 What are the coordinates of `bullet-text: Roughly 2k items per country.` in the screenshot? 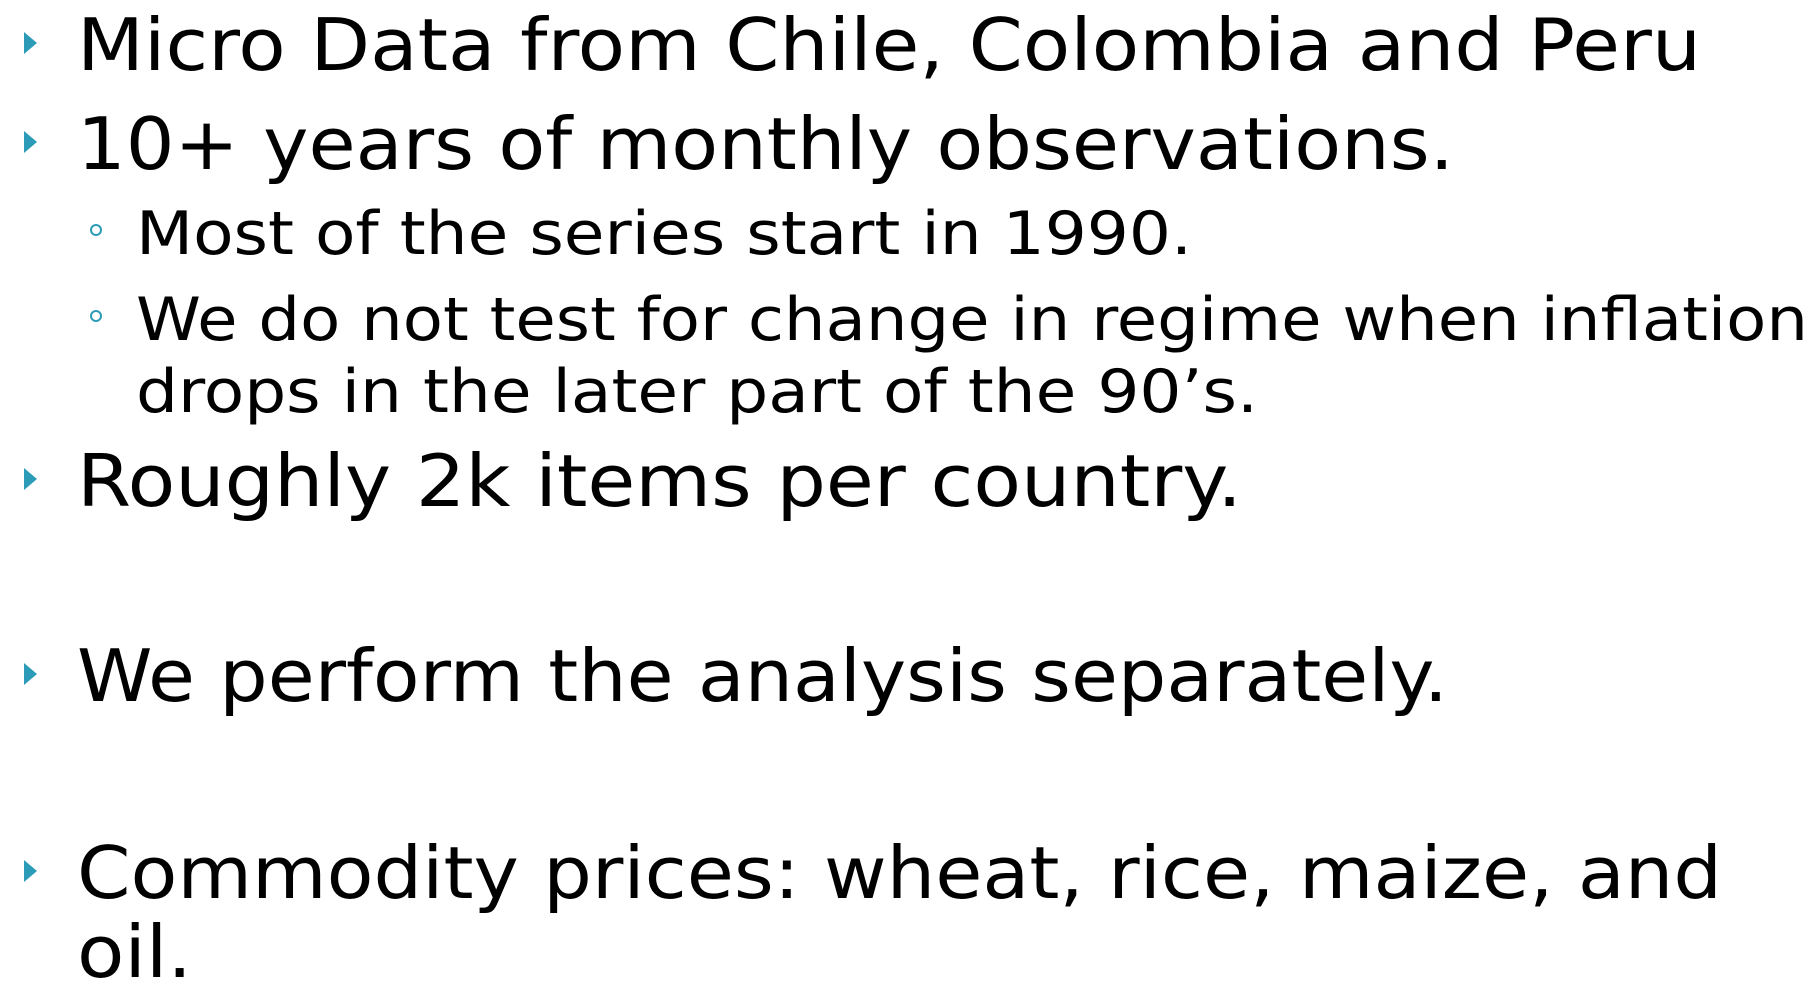 It's located at (659, 481).